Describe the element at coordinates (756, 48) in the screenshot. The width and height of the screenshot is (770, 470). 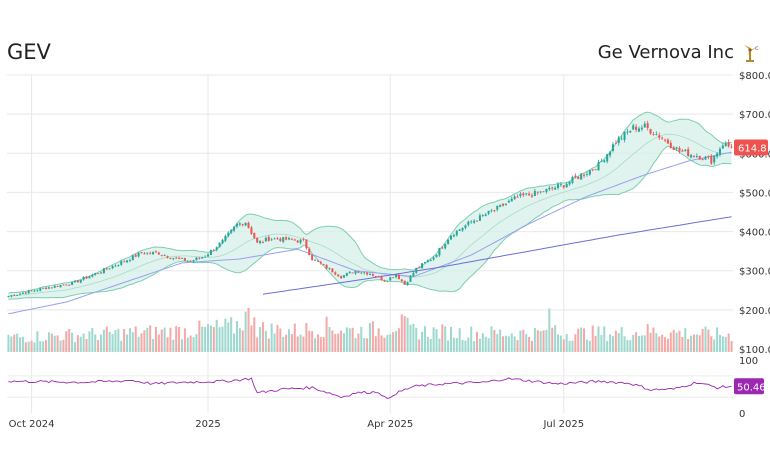
I see `svg-text: c` at that location.